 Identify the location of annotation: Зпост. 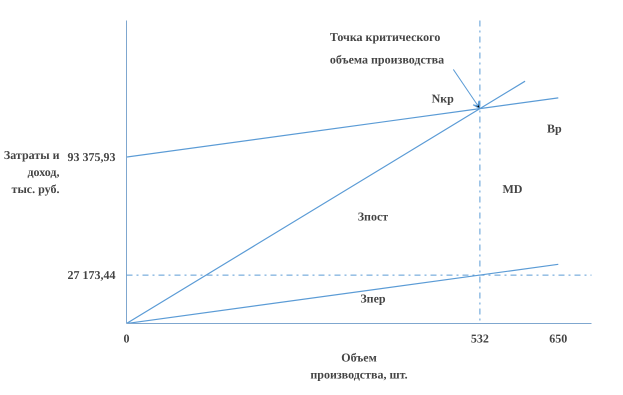
(373, 217).